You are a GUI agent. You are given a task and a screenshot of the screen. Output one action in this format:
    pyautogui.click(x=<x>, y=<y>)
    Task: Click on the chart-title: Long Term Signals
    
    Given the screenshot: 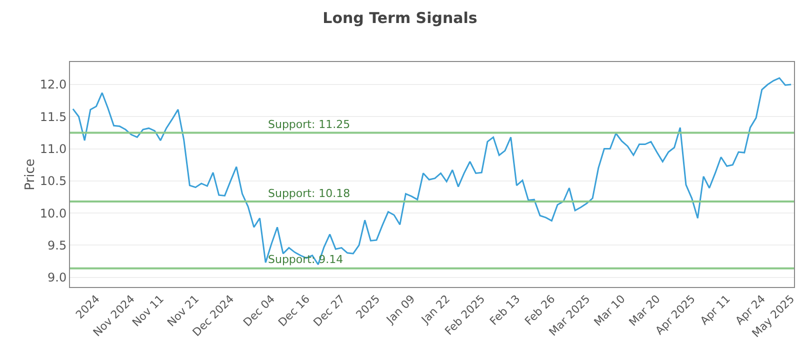 What is the action you would take?
    pyautogui.click(x=400, y=17)
    